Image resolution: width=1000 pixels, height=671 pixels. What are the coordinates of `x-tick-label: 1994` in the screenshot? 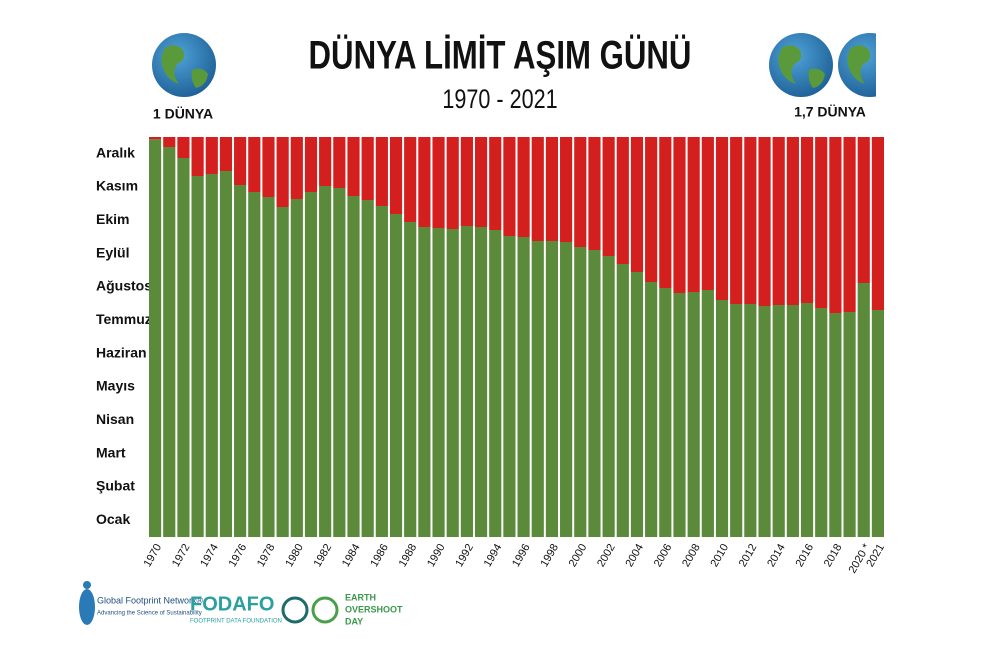 It's located at (493, 555).